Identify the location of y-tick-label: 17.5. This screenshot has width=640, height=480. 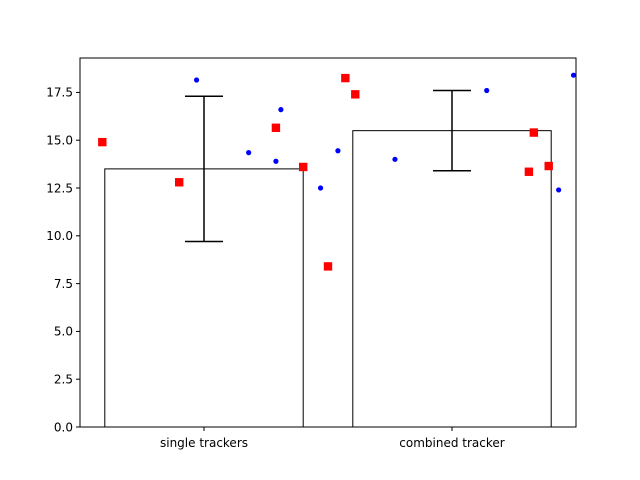
(59, 93).